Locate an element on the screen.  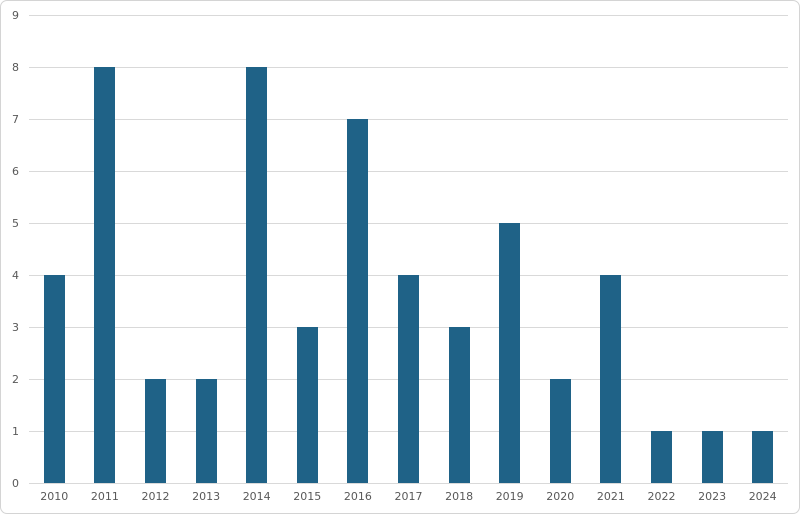
x-axis-tick-label-2024: 2024 is located at coordinates (762, 496).